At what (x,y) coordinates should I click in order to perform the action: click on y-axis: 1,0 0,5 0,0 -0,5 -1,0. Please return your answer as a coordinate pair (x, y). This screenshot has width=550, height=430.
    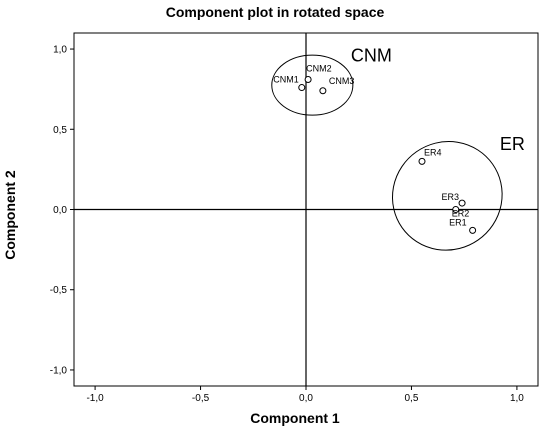
    Looking at the image, I should click on (62, 210).